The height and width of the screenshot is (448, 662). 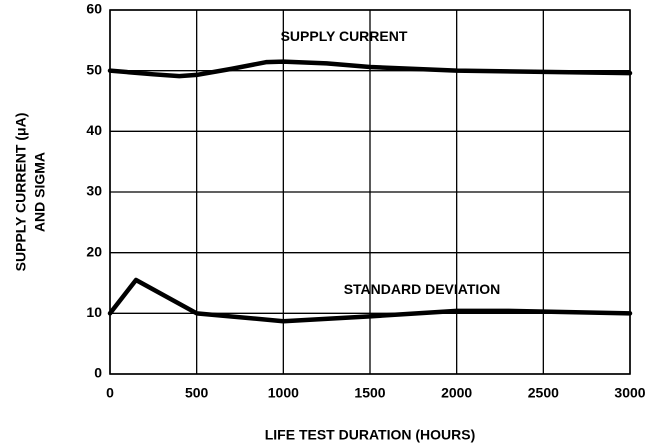 What do you see at coordinates (94, 312) in the screenshot?
I see `y-tick-label: 10` at bounding box center [94, 312].